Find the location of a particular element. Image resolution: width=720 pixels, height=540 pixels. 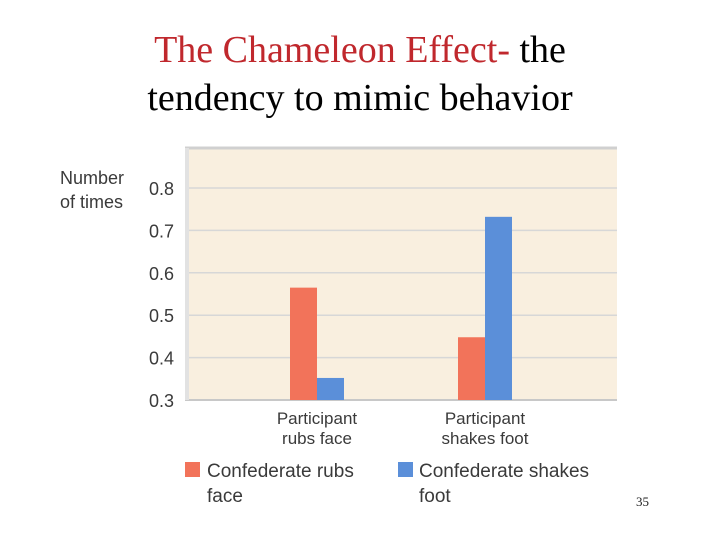

bars is located at coordinates (401, 308).